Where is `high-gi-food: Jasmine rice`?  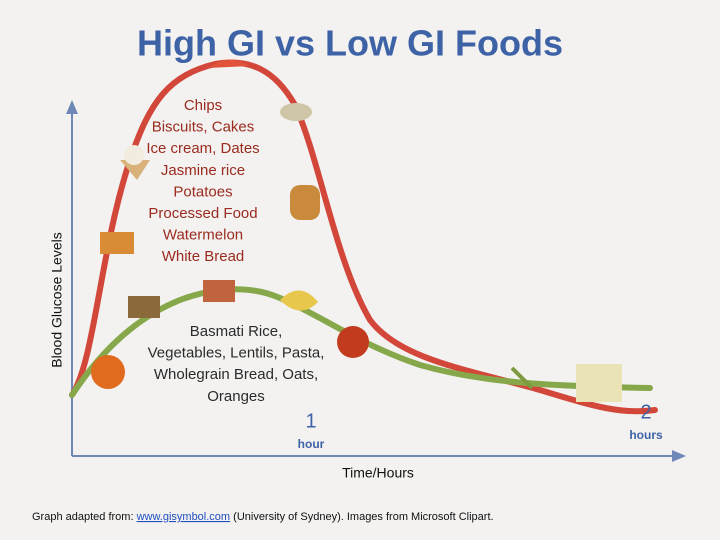
high-gi-food: Jasmine rice is located at coordinates (203, 170).